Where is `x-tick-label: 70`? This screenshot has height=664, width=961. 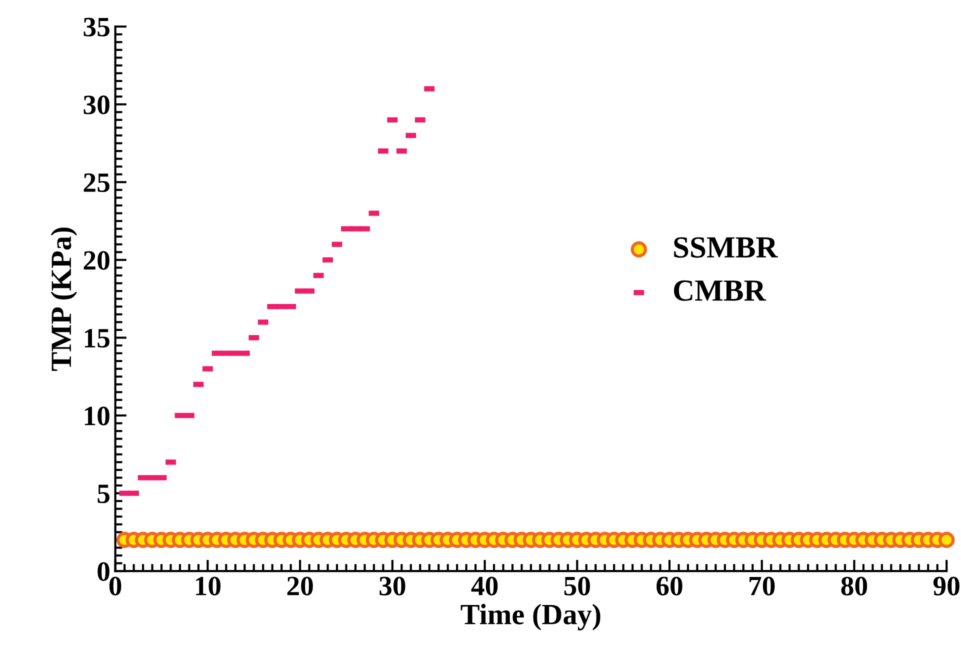 x-tick-label: 70 is located at coordinates (762, 586).